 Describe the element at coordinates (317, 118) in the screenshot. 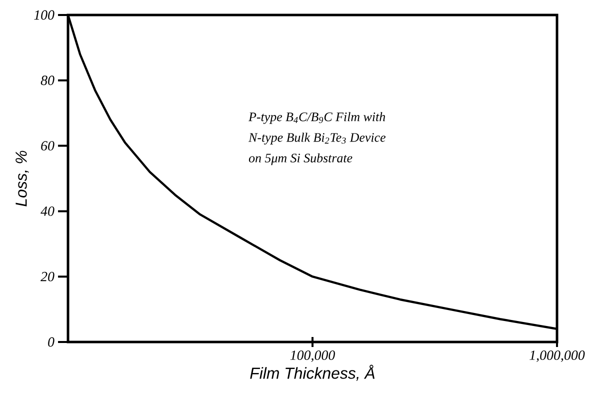

I see `annotation: P-type B$_{4}$C/B$_{9}$C Film with` at that location.